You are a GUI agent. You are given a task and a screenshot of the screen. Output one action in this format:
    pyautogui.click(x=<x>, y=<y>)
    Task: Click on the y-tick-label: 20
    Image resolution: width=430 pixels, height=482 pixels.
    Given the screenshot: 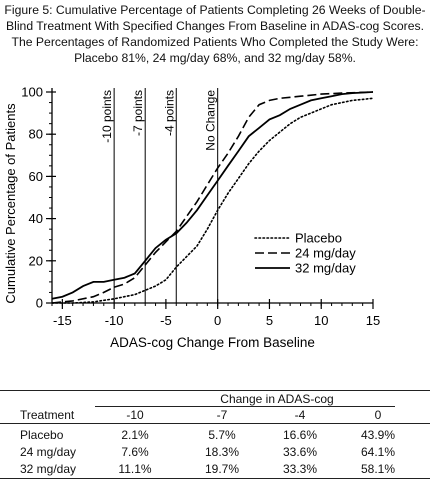 What is the action you would take?
    pyautogui.click(x=36, y=260)
    